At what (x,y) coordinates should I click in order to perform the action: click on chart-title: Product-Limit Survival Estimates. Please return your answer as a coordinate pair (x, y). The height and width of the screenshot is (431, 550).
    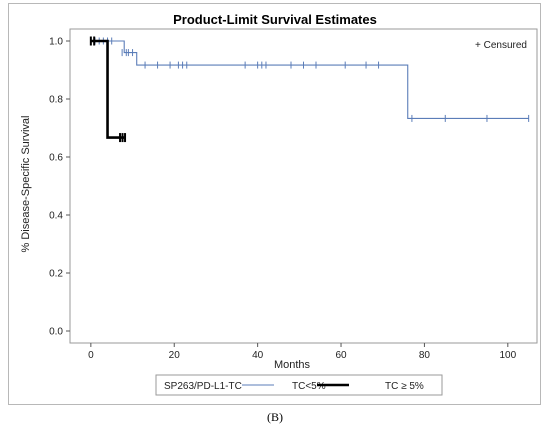
    Looking at the image, I should click on (275, 19).